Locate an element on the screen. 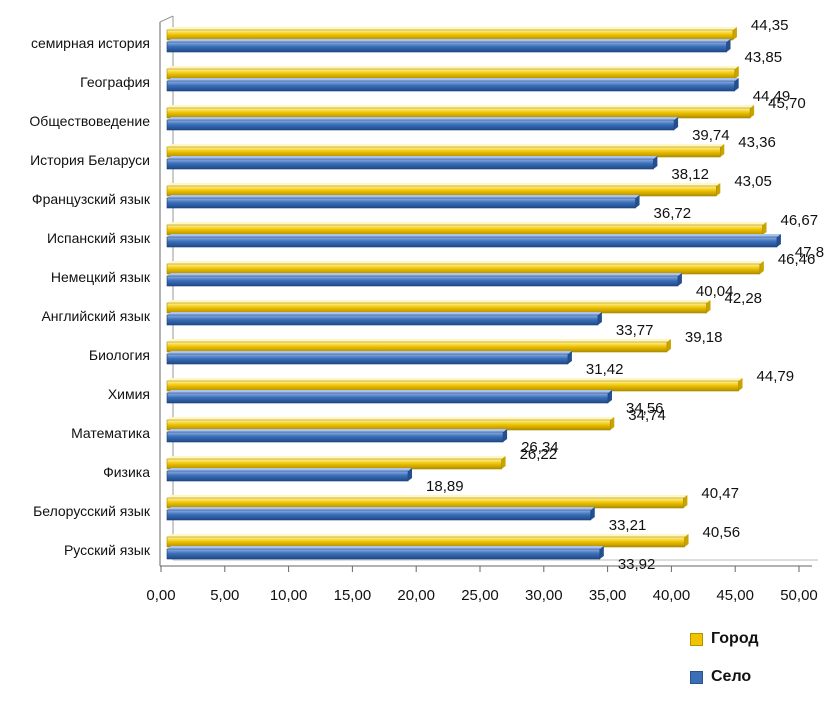 The height and width of the screenshot is (702, 828). legend: Город Село is located at coordinates (755, 664).